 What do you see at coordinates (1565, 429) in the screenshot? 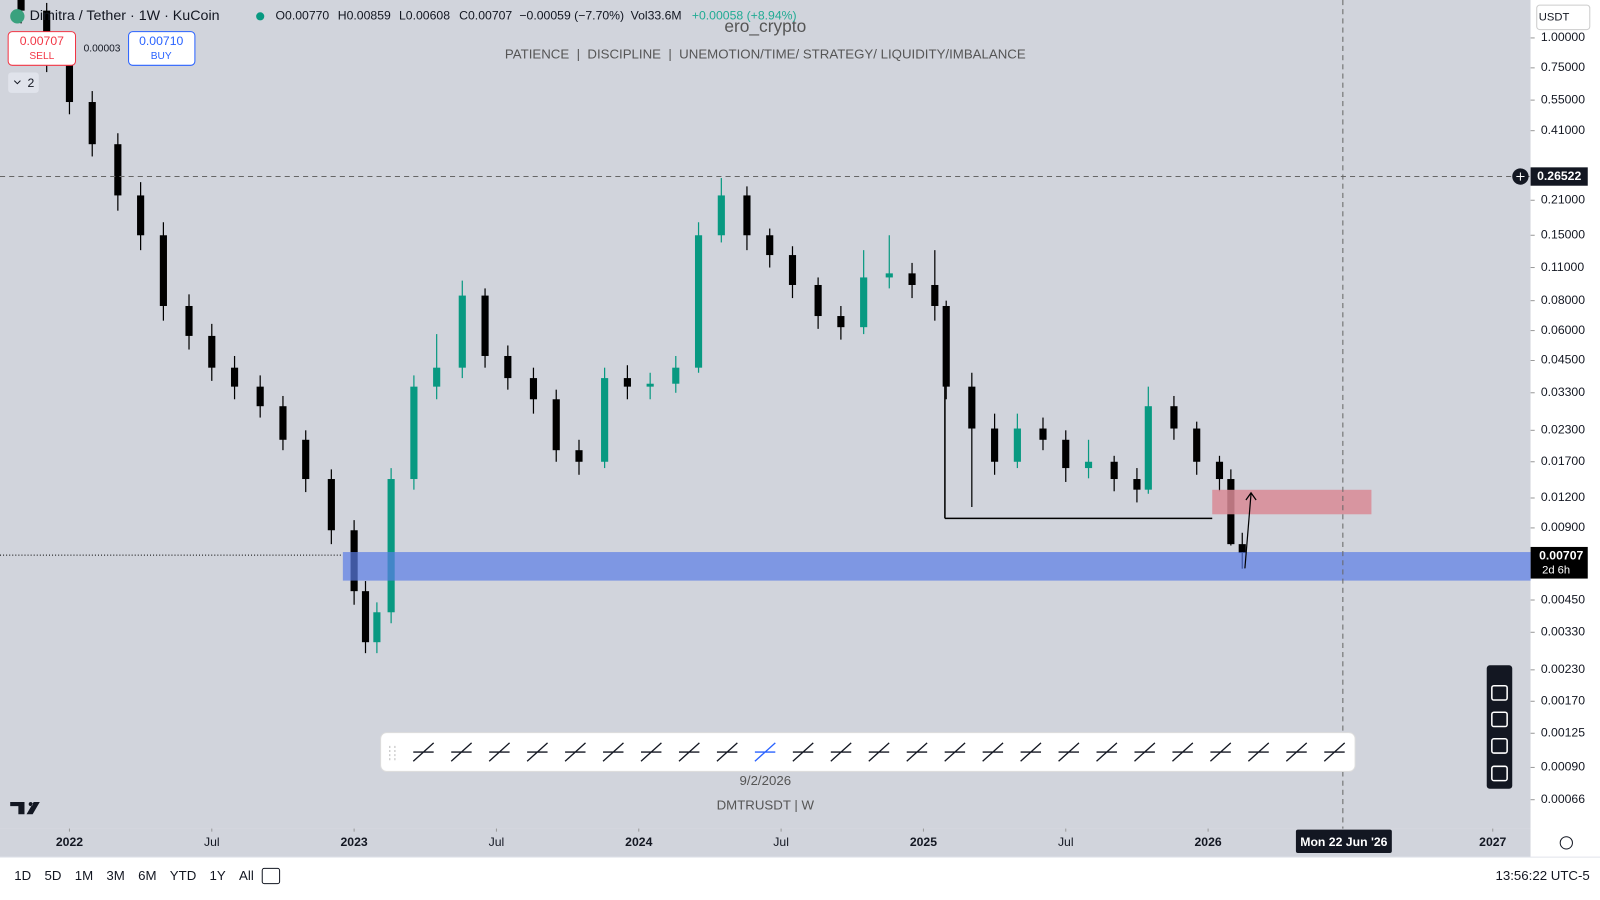
I see `price-axis` at bounding box center [1565, 429].